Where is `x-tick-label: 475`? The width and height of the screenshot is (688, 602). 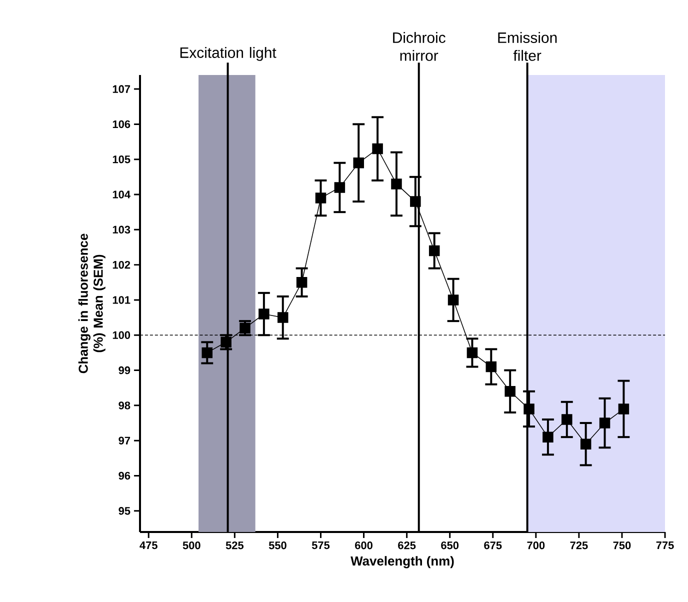 x-tick-label: 475 is located at coordinates (149, 545).